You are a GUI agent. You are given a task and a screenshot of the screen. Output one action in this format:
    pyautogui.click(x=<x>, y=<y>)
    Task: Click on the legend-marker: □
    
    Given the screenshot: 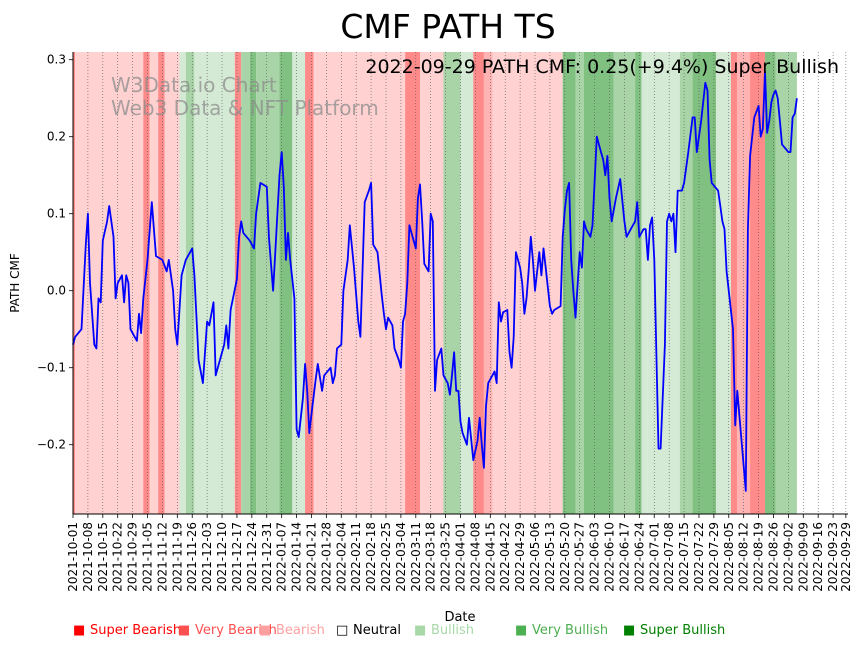 What is the action you would take?
    pyautogui.click(x=342, y=630)
    